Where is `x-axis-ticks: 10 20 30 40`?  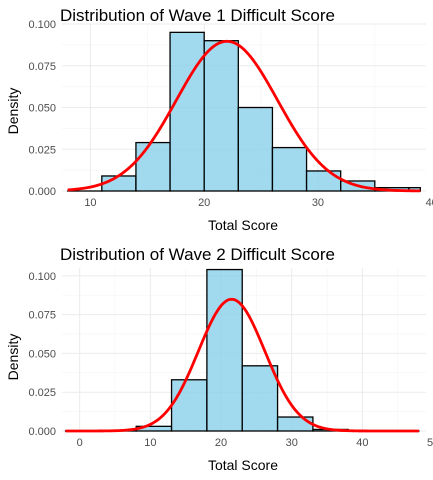 x-axis-ticks: 10 20 30 40 is located at coordinates (258, 203).